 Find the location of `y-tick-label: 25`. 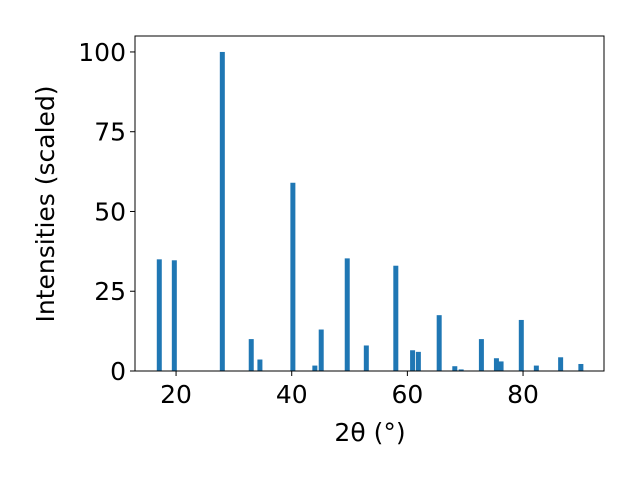

y-tick-label: 25 is located at coordinates (110, 291).